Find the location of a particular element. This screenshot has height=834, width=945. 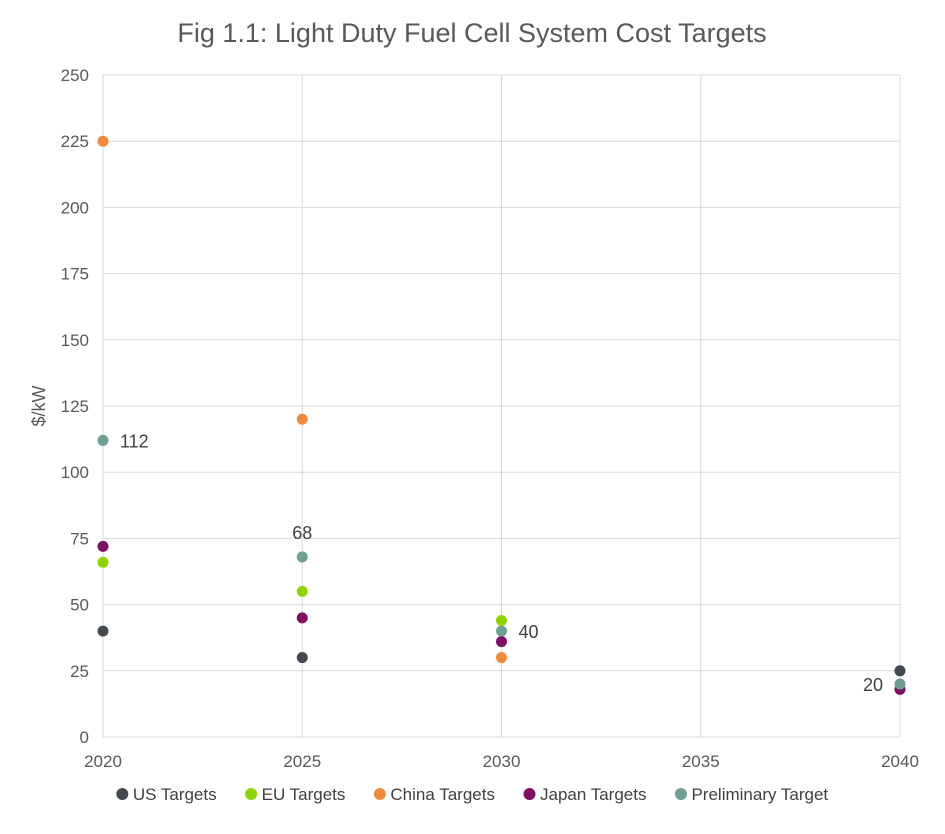

x-tick-label: 2020 is located at coordinates (103, 761).